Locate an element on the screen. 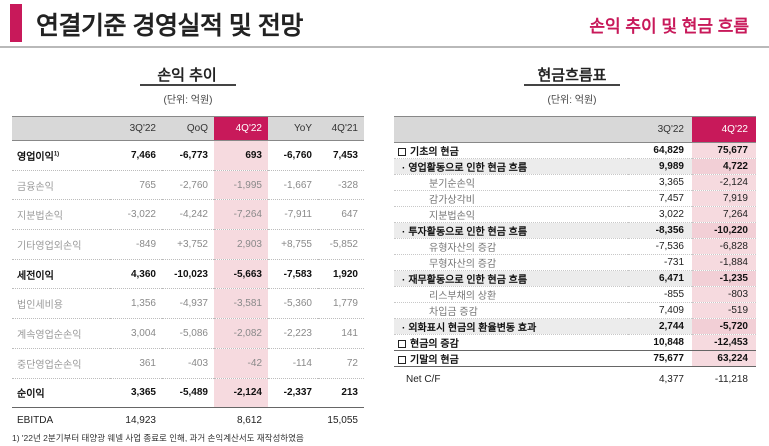 Image resolution: width=769 pixels, height=446 pixels. row-label: · 외화표시 현금의 환율변동 효과 is located at coordinates (511, 326).